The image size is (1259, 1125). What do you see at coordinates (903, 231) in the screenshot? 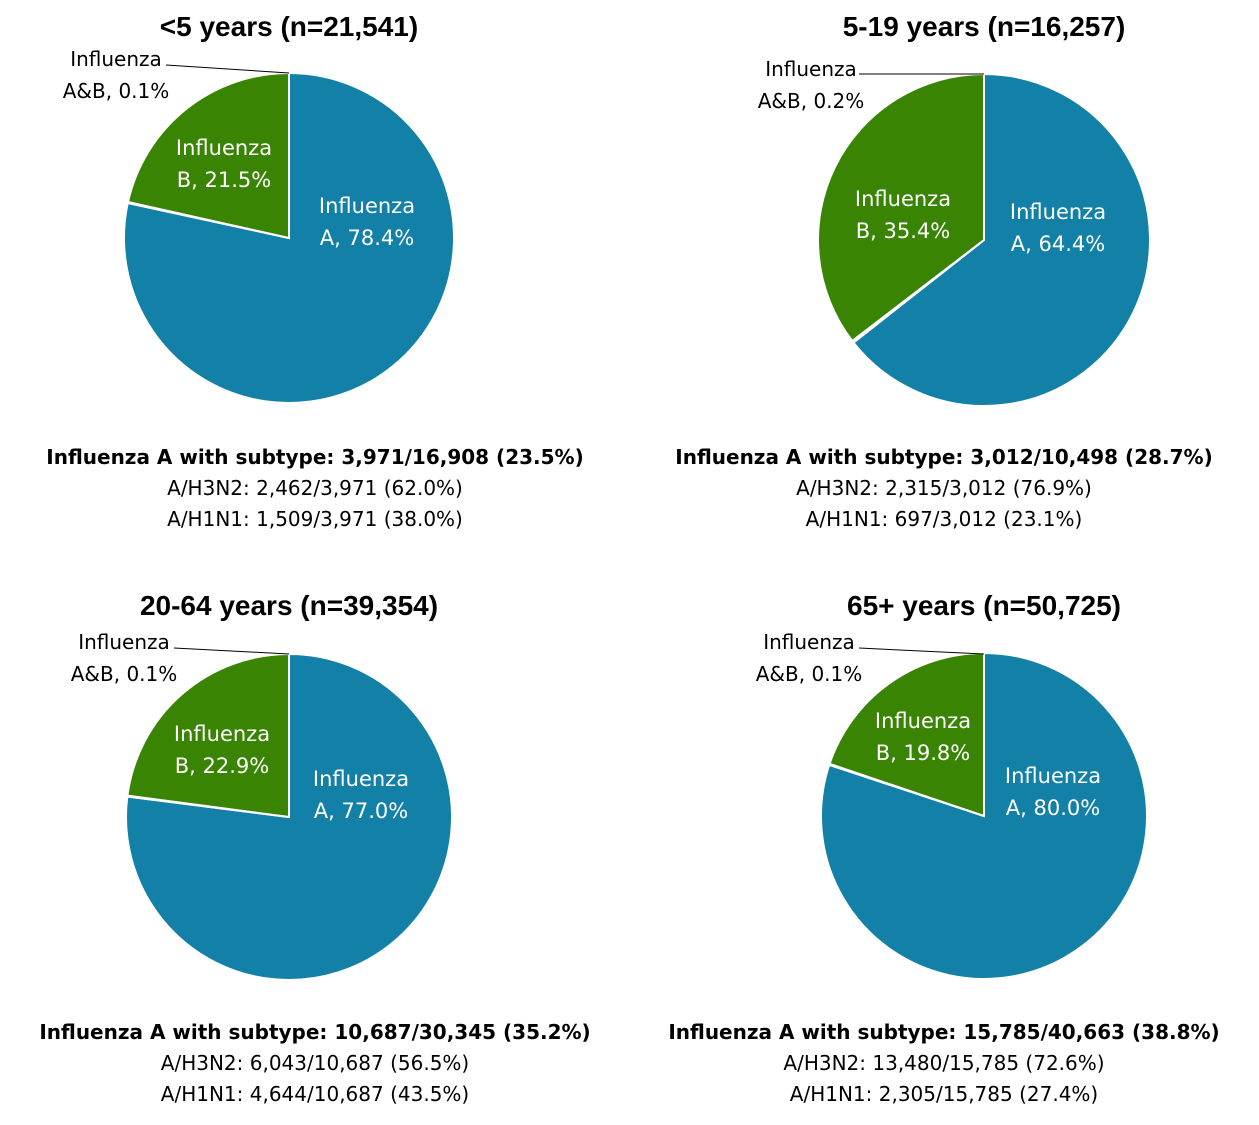
I see `slice-label-b-line2: B, 35.4%` at bounding box center [903, 231].